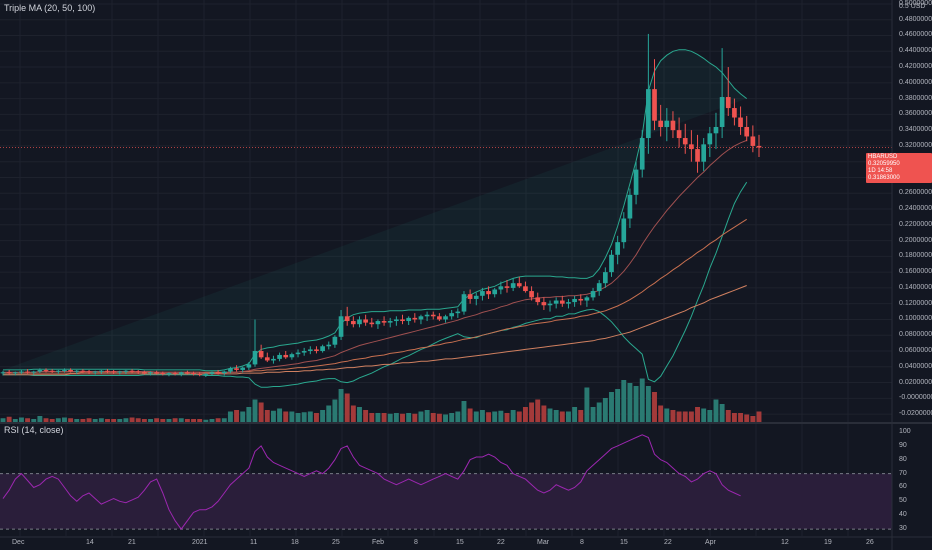 The height and width of the screenshot is (550, 932). What do you see at coordinates (254, 542) in the screenshot?
I see `time-axis-label: 11` at bounding box center [254, 542].